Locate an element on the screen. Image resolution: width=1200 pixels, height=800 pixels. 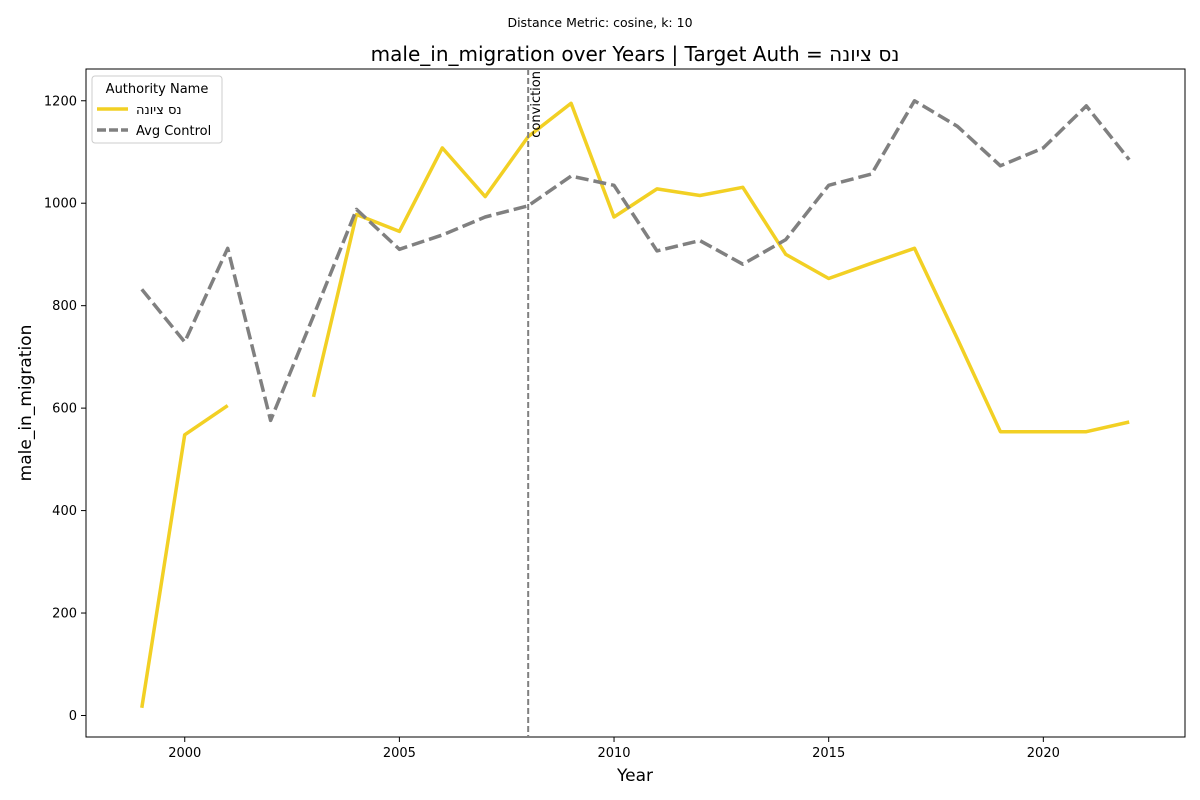
y-tick-label: 600 is located at coordinates (64, 409).